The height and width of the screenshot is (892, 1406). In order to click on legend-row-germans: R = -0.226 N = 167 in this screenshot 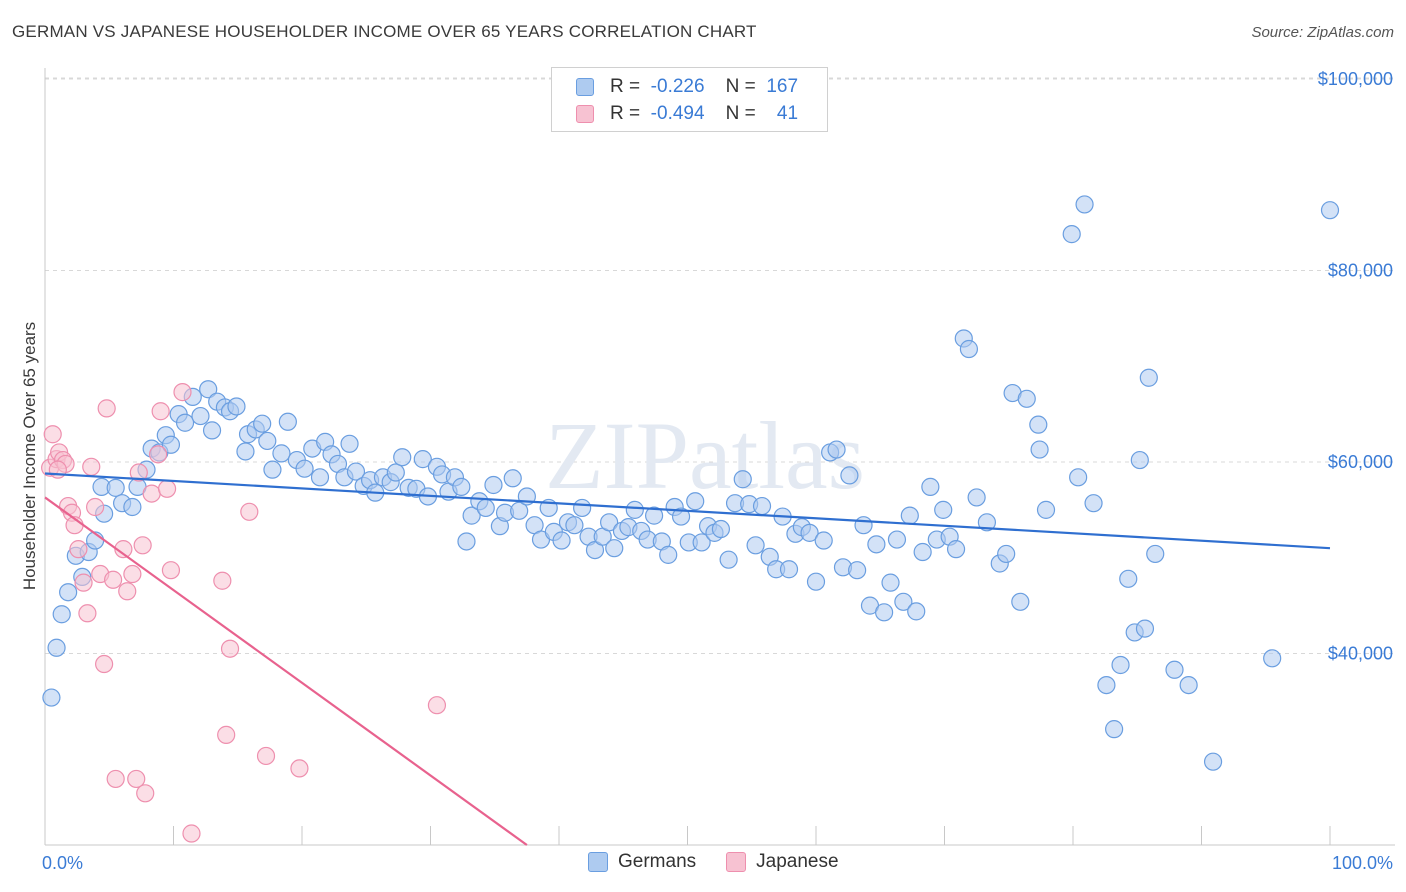, I will do `click(687, 87)`.